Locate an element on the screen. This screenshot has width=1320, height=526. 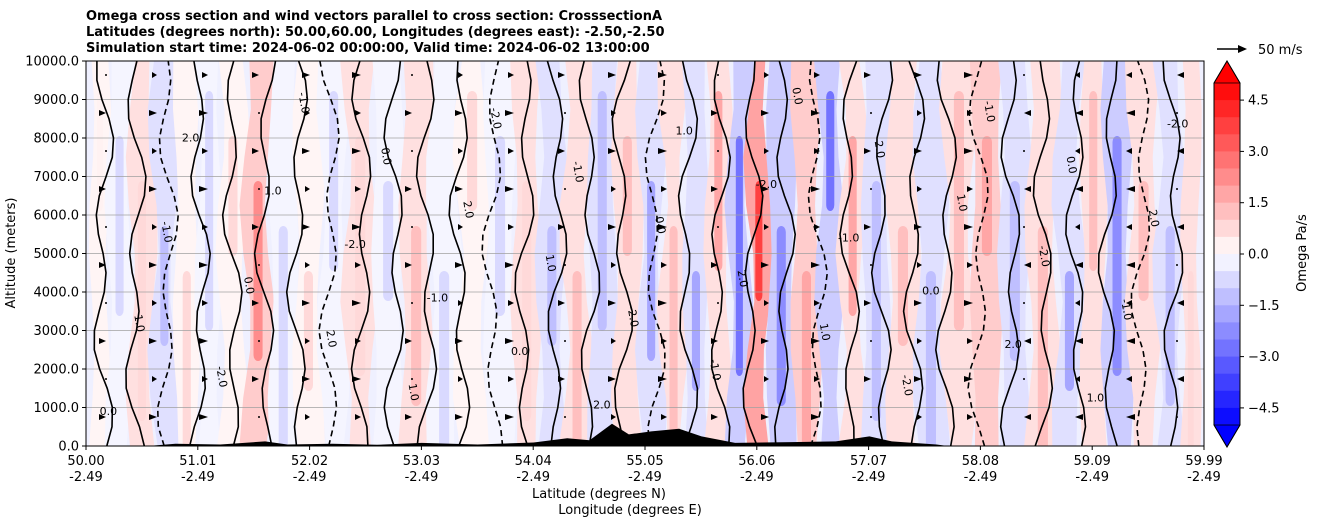
colorbar-tick-label: −1.5 is located at coordinates (1264, 306).